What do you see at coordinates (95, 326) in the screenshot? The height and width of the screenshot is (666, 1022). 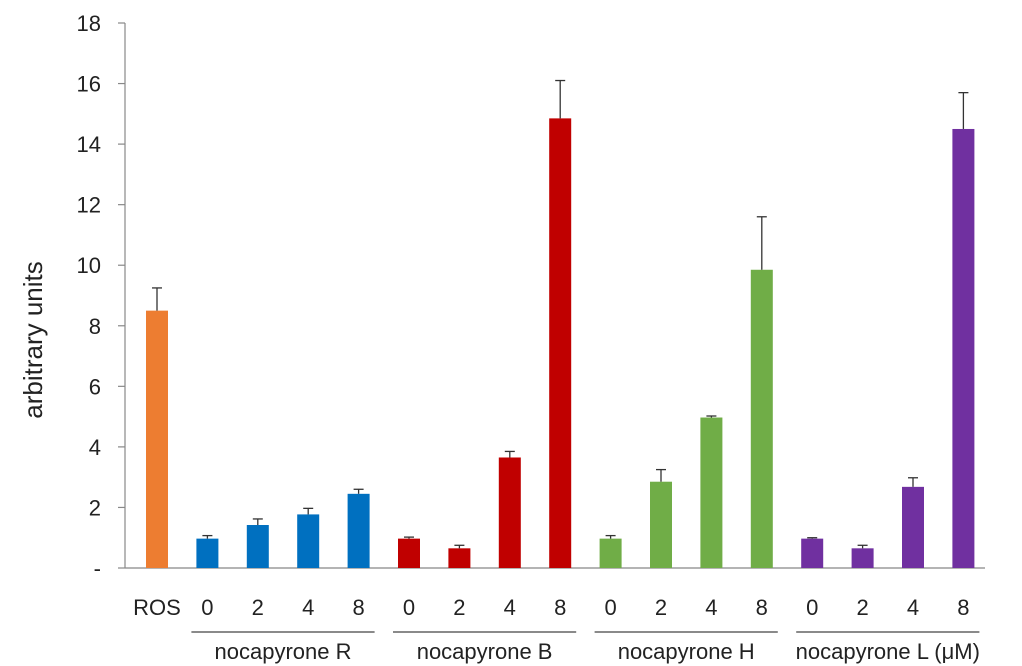 I see `y-tick-label: 8` at bounding box center [95, 326].